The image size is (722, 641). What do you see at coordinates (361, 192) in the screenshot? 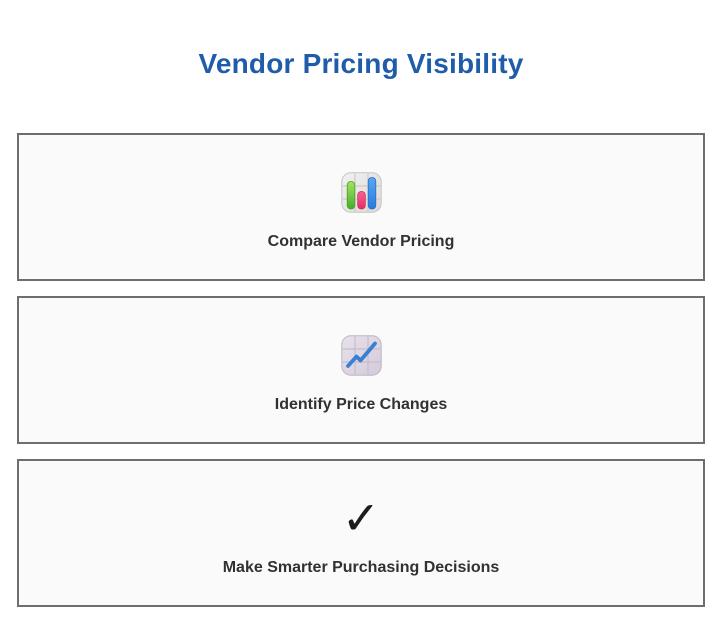
I see `bar-chart-emoji-icon` at bounding box center [361, 192].